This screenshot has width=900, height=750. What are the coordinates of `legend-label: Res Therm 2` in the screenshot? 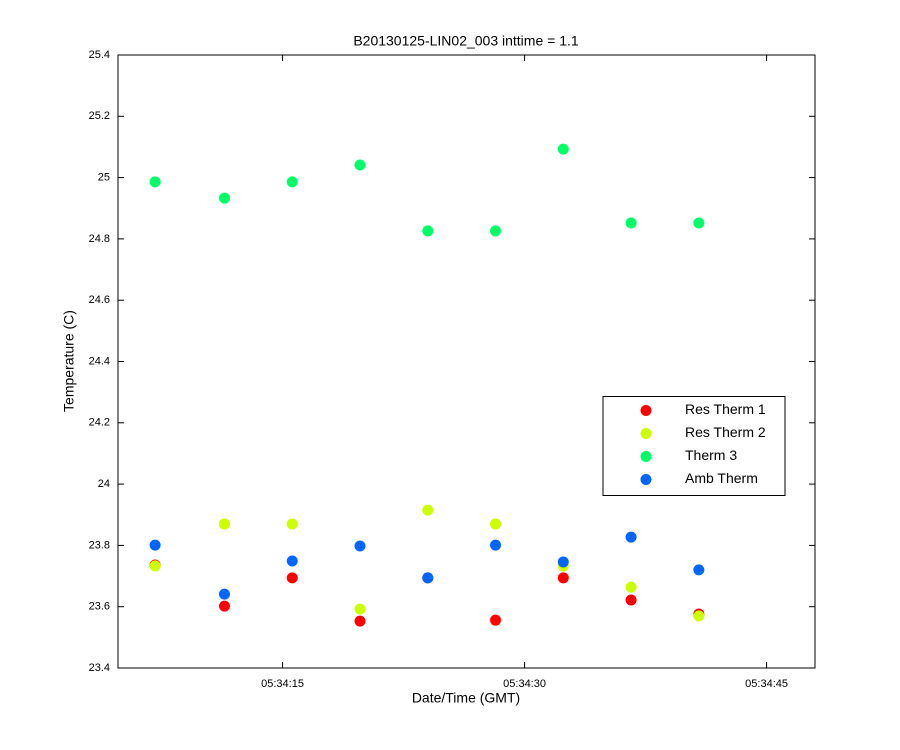 It's located at (725, 432).